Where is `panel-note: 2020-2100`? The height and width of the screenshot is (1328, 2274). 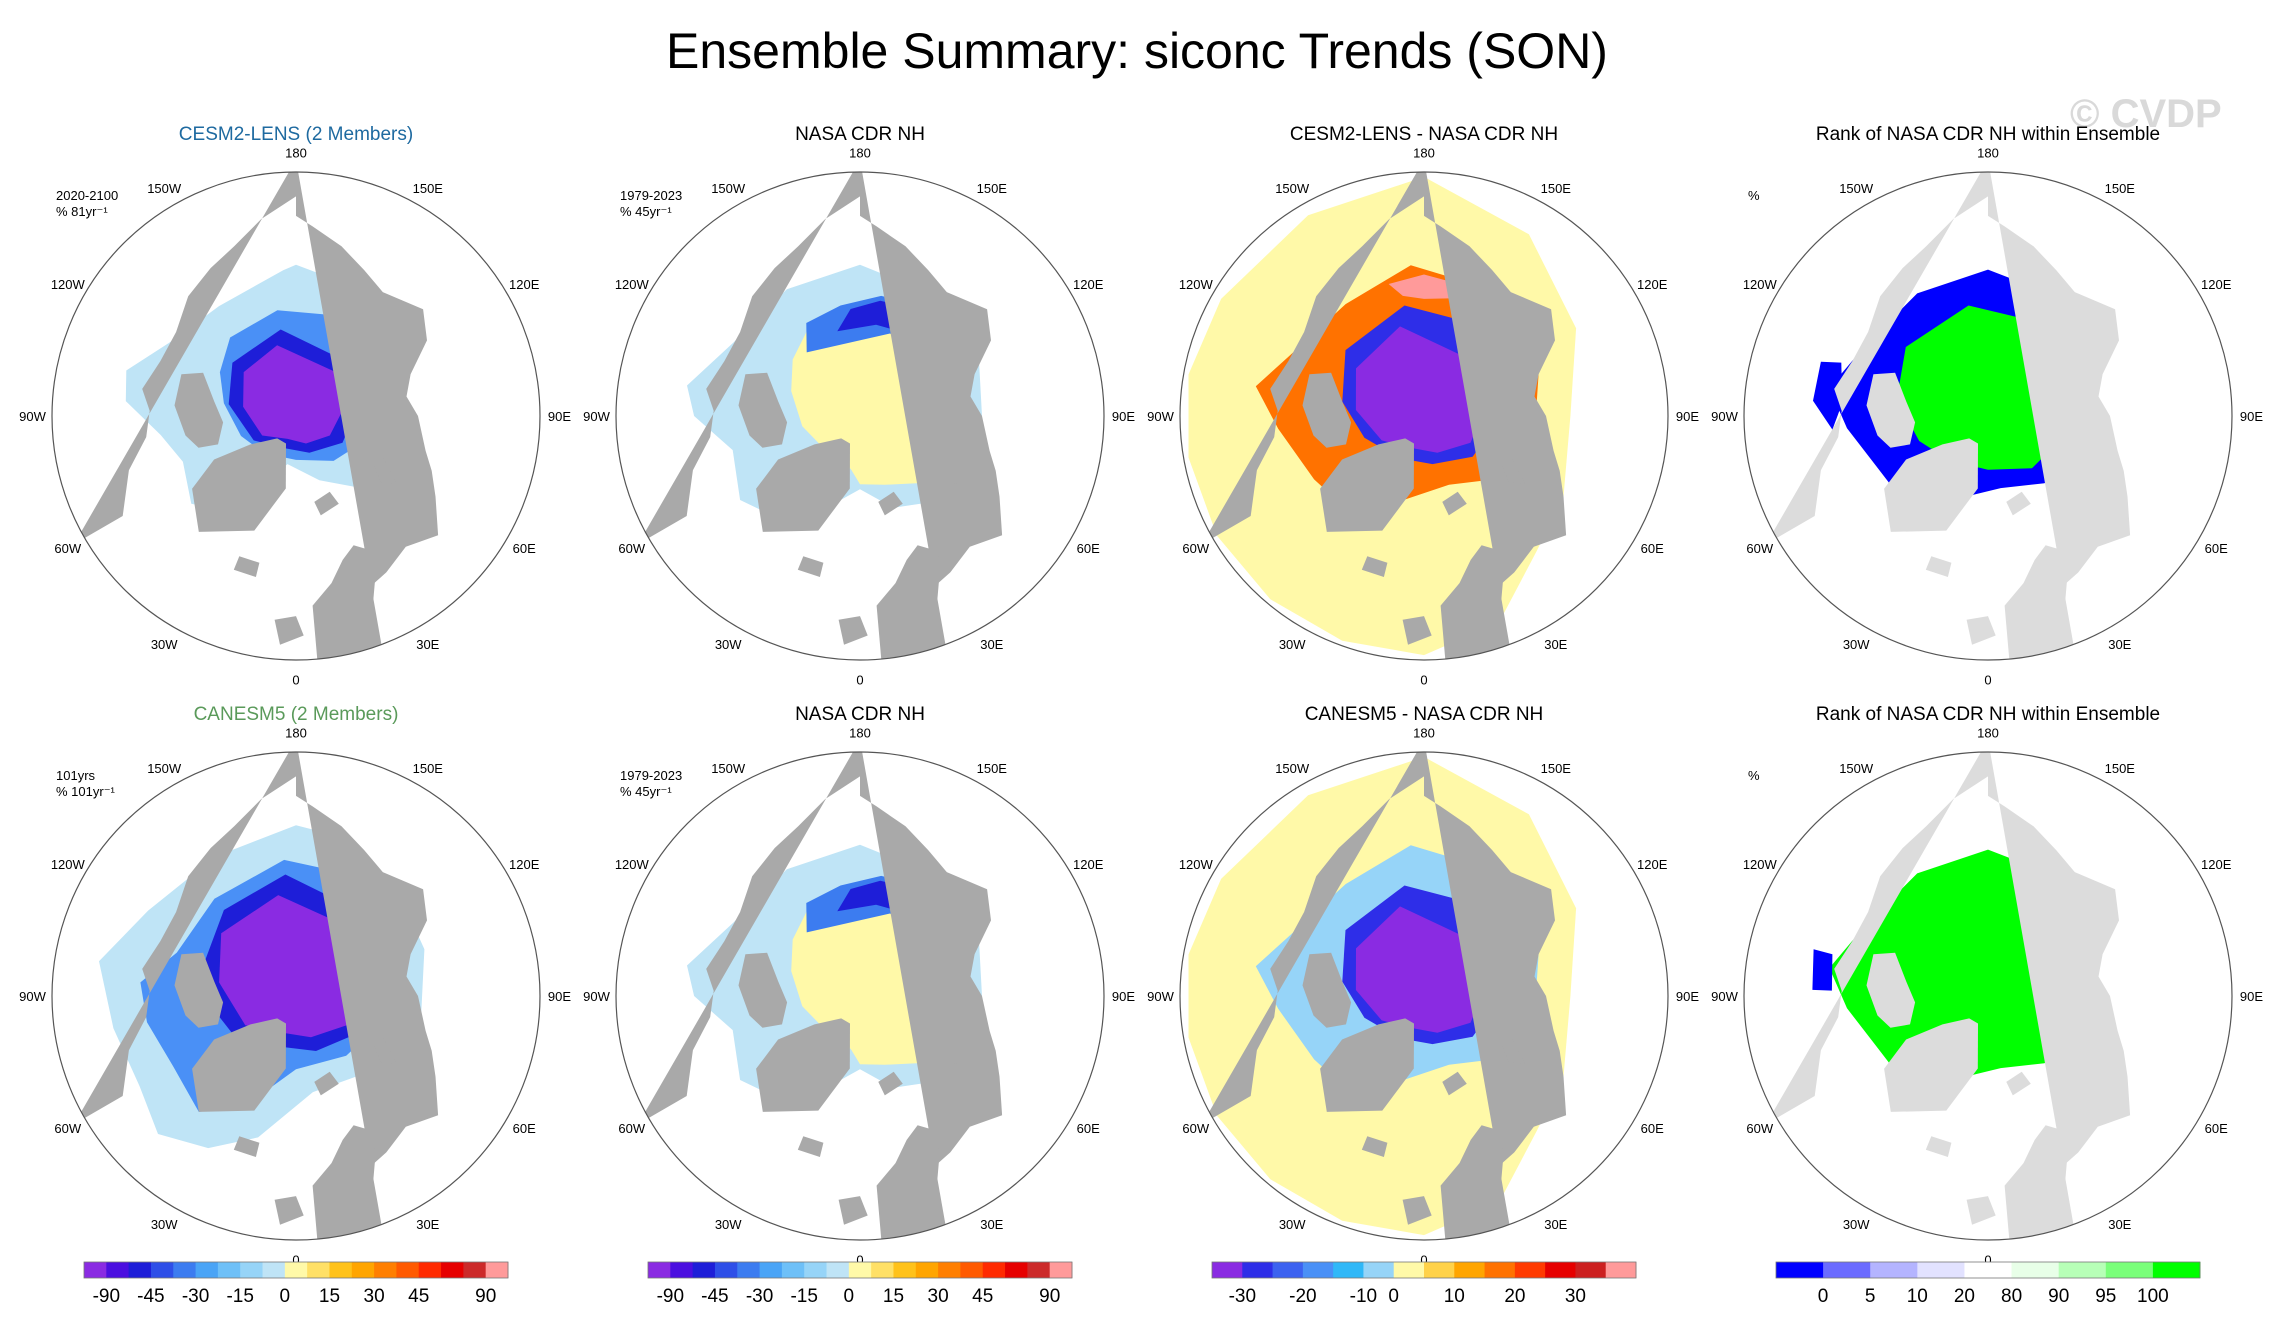 panel-note: 2020-2100 is located at coordinates (87, 195).